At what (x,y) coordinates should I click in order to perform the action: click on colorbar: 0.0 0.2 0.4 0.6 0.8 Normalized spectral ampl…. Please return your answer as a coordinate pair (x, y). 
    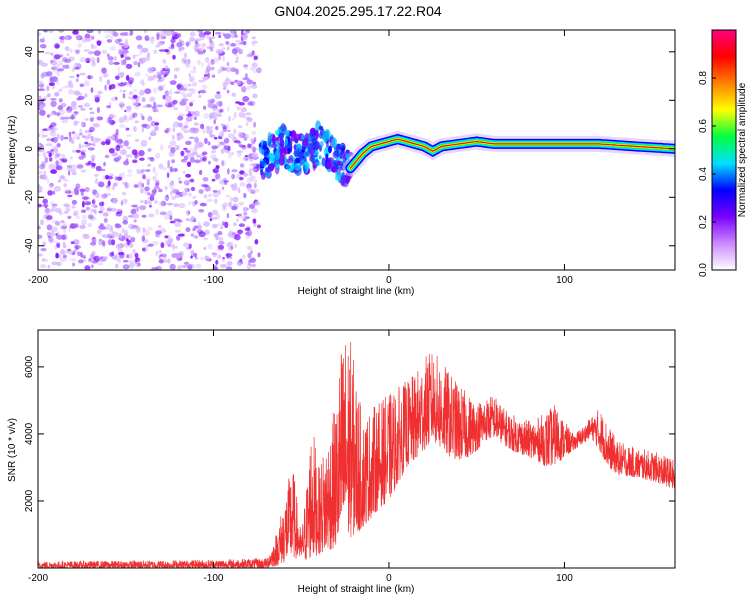
    Looking at the image, I should click on (723, 153).